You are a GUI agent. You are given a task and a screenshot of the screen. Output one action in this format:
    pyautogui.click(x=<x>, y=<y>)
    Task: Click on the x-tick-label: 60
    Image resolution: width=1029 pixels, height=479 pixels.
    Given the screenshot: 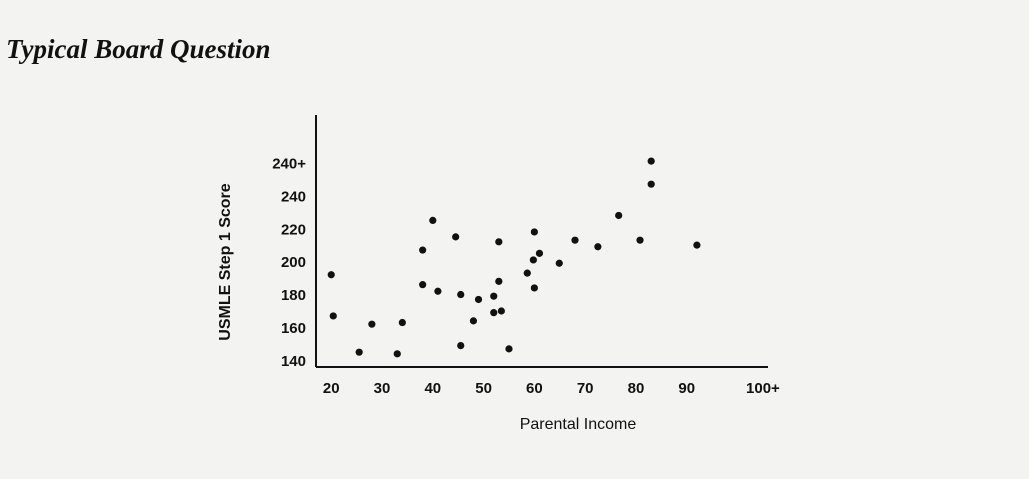 What is the action you would take?
    pyautogui.click(x=534, y=388)
    